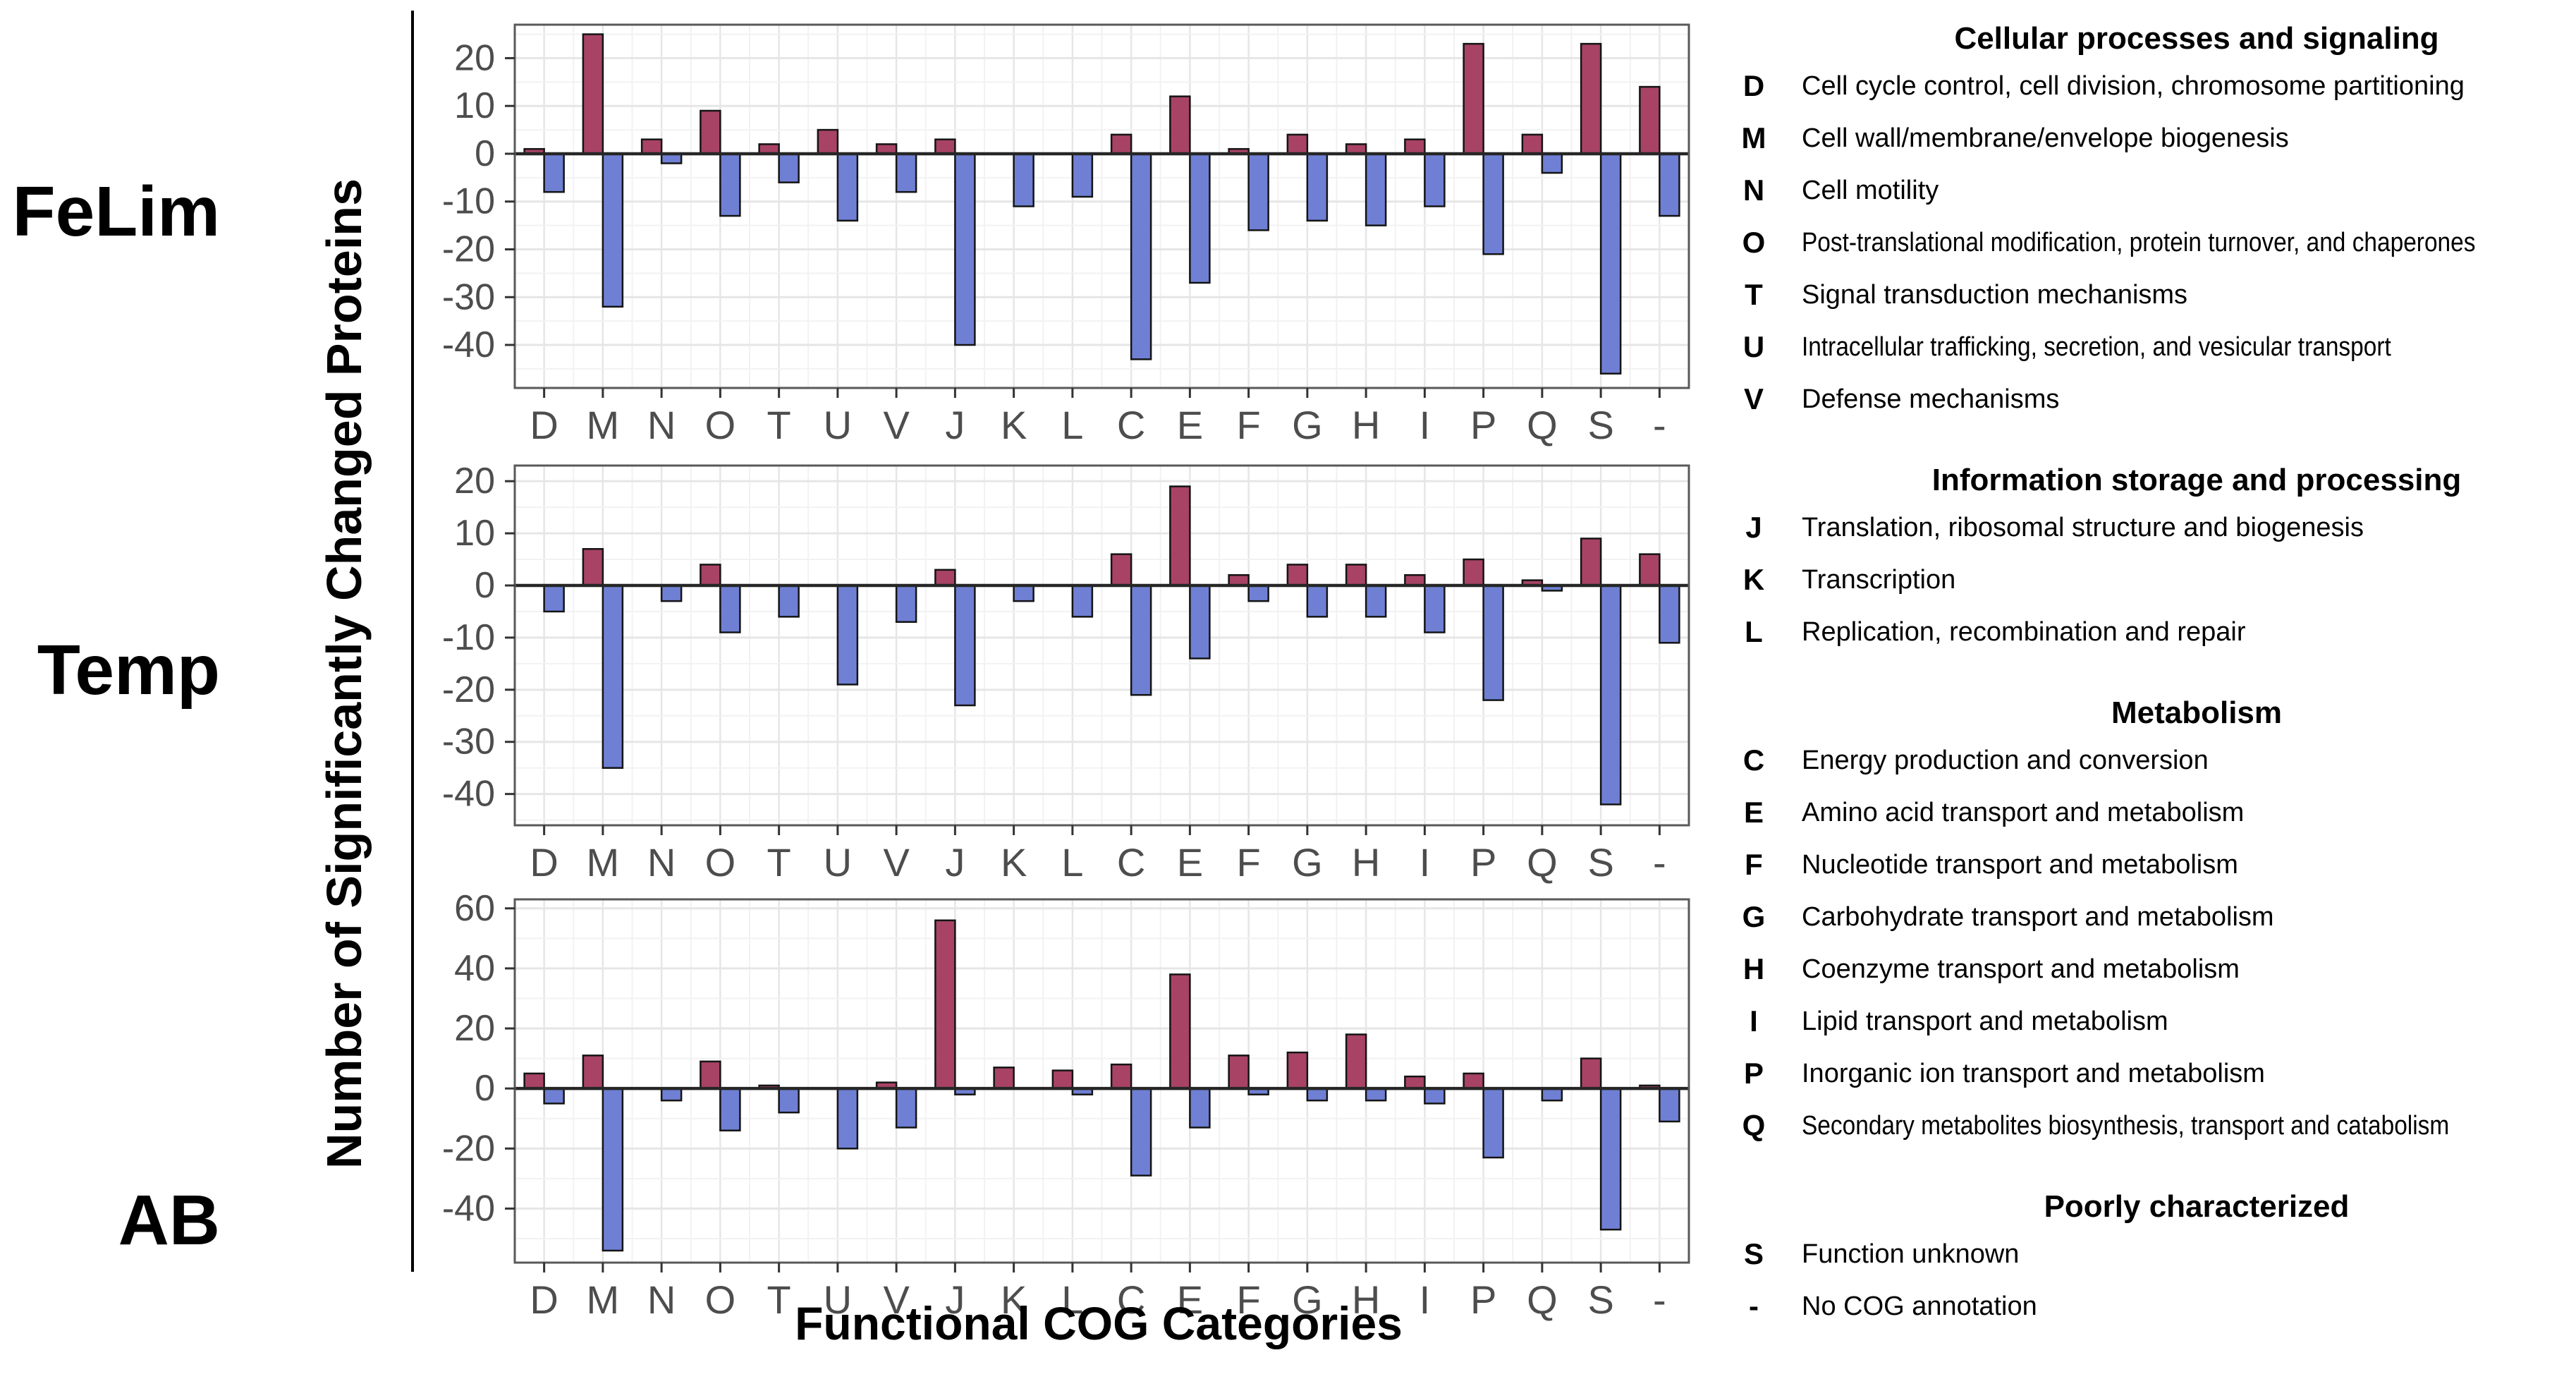  I want to click on x-category-label: F, so click(1249, 425).